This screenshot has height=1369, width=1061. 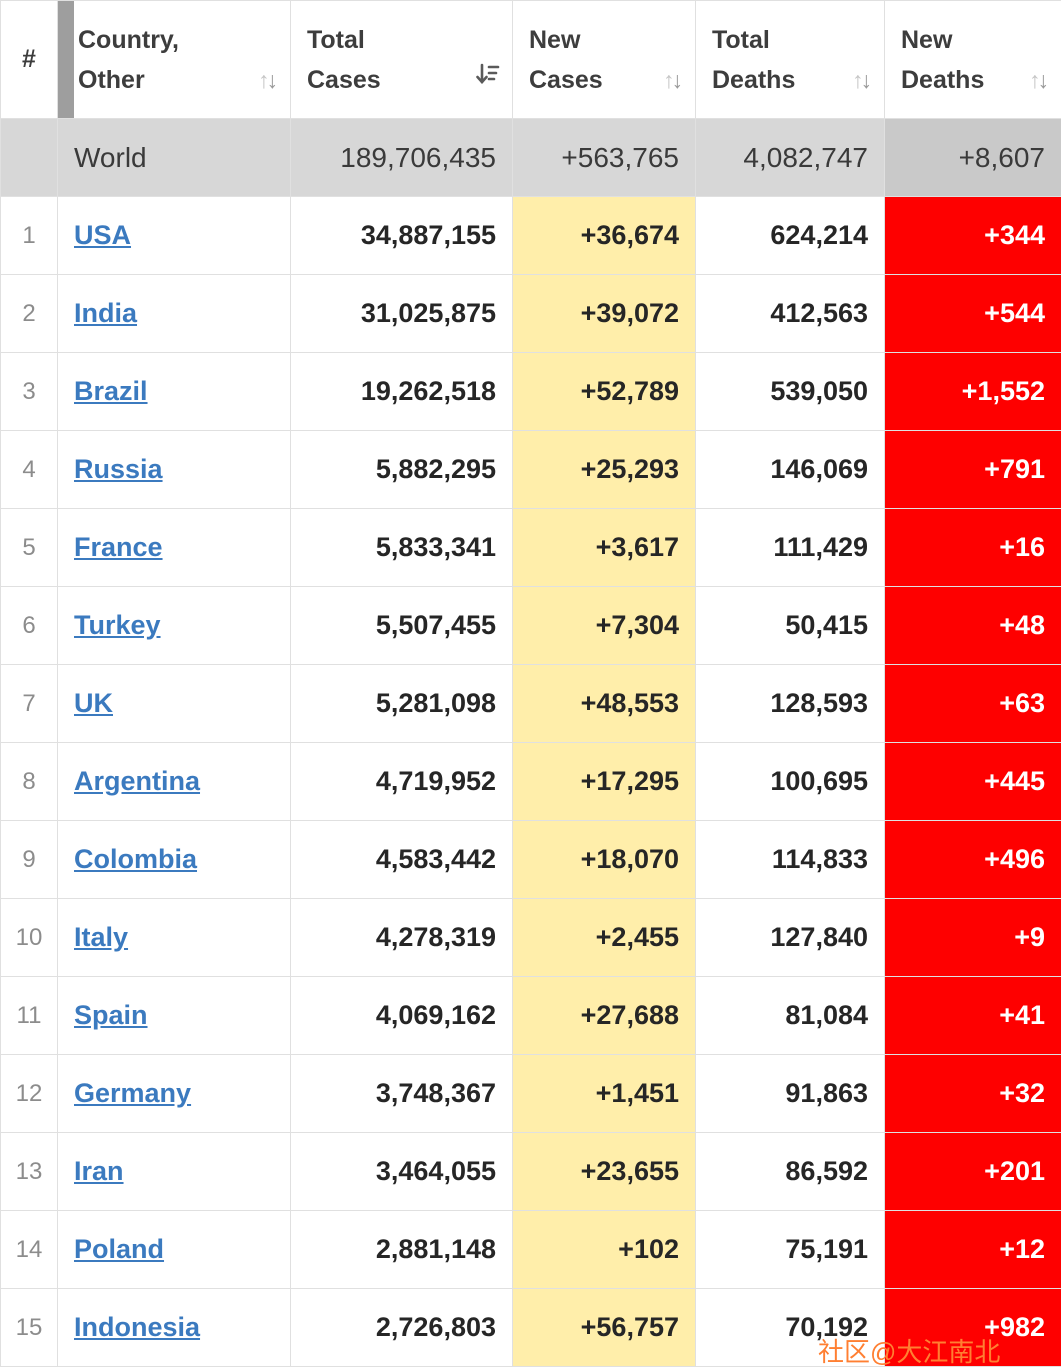 I want to click on total-deaths-header-label: Total Deaths, so click(x=754, y=59).